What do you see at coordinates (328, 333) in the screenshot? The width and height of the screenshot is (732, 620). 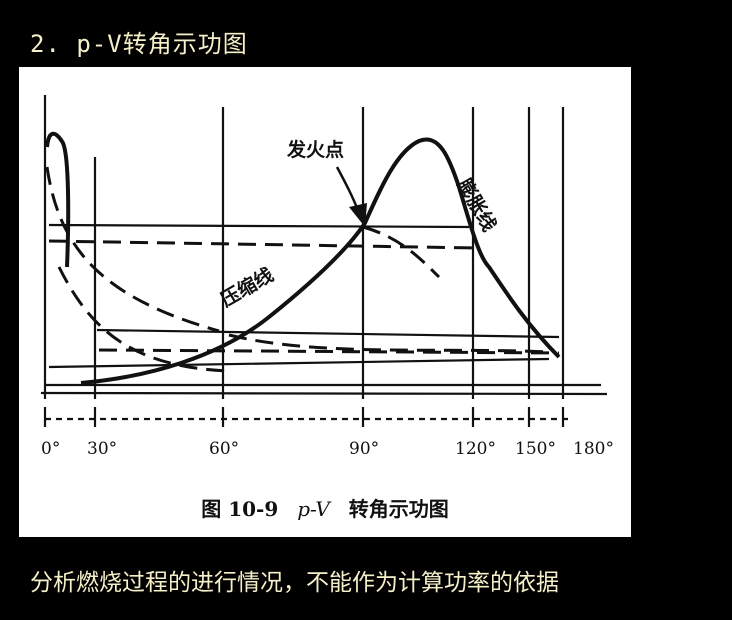 I see `solid-level-mid` at bounding box center [328, 333].